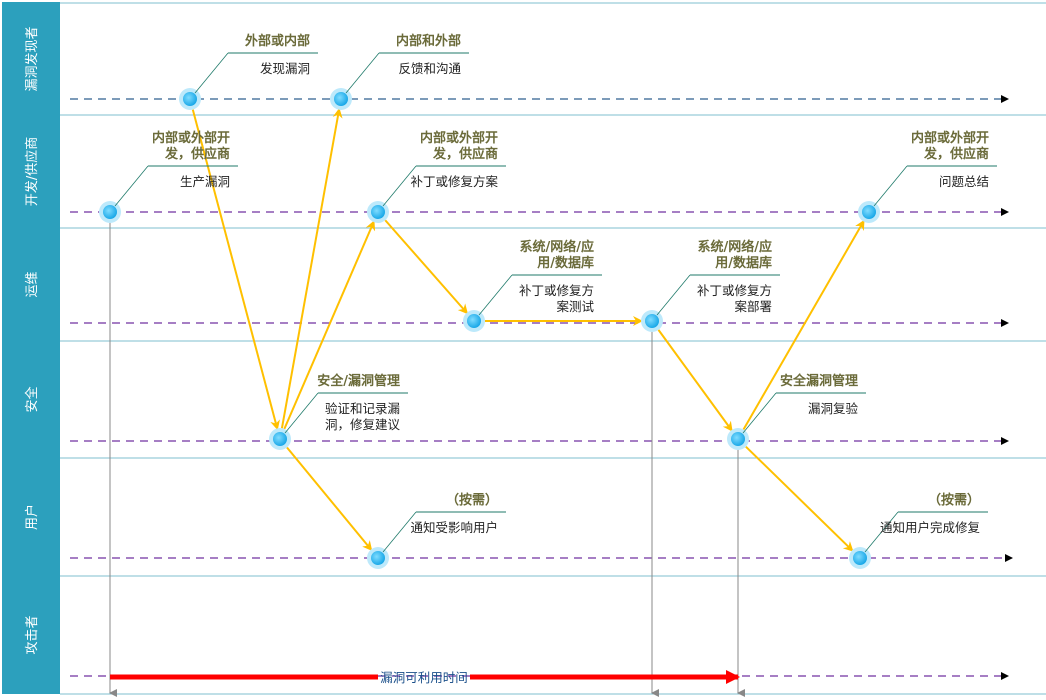 Image resolution: width=1046 pixels, height=700 pixels. What do you see at coordinates (235, 270) in the screenshot?
I see `flow-arrow-A-H` at bounding box center [235, 270].